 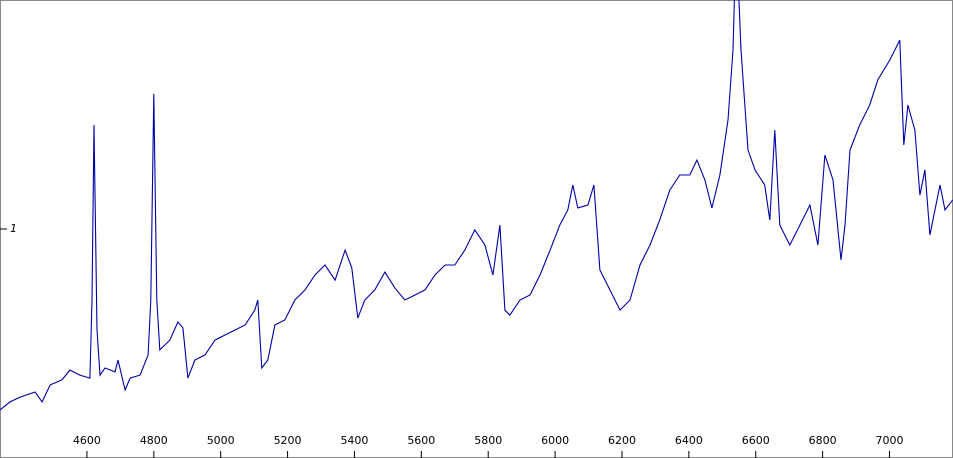 I want to click on x-tick-label: 5000, so click(x=221, y=440).